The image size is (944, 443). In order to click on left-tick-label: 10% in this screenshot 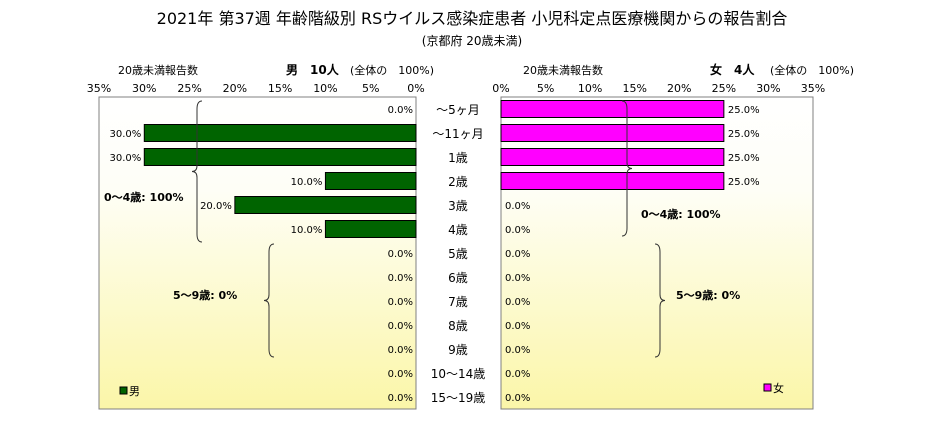, I will do `click(325, 88)`.